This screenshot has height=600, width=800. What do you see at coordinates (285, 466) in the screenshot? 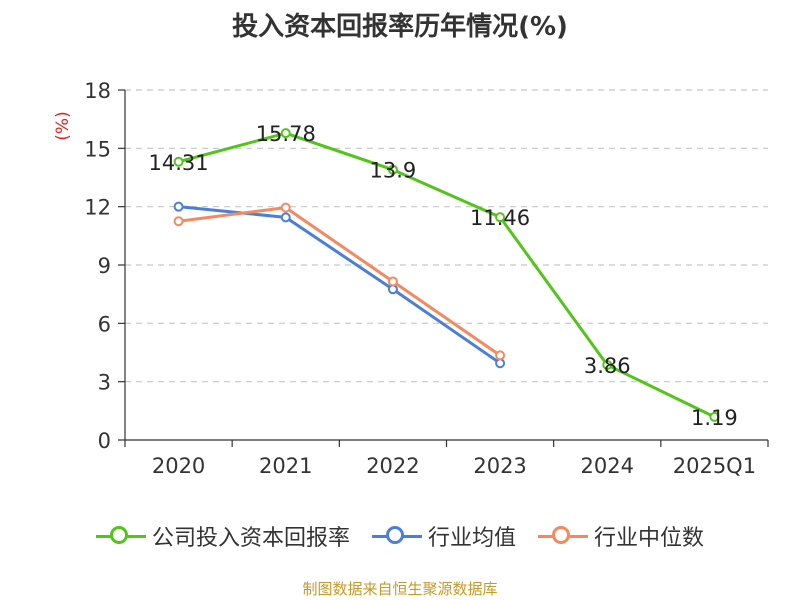
I see `x-tick-label: 2021` at bounding box center [285, 466].